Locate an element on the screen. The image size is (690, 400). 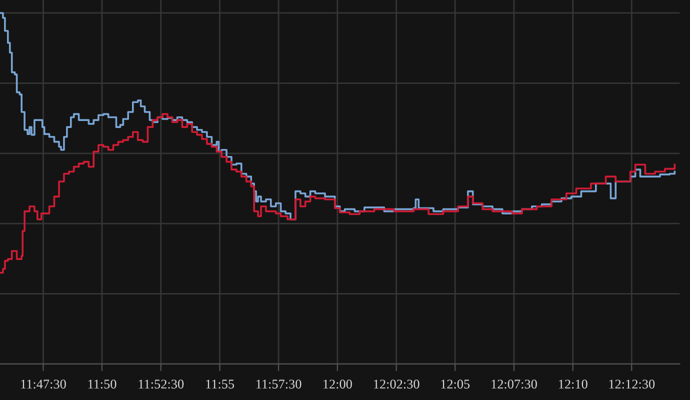
x-tick-label: 11:57:30 is located at coordinates (279, 384).